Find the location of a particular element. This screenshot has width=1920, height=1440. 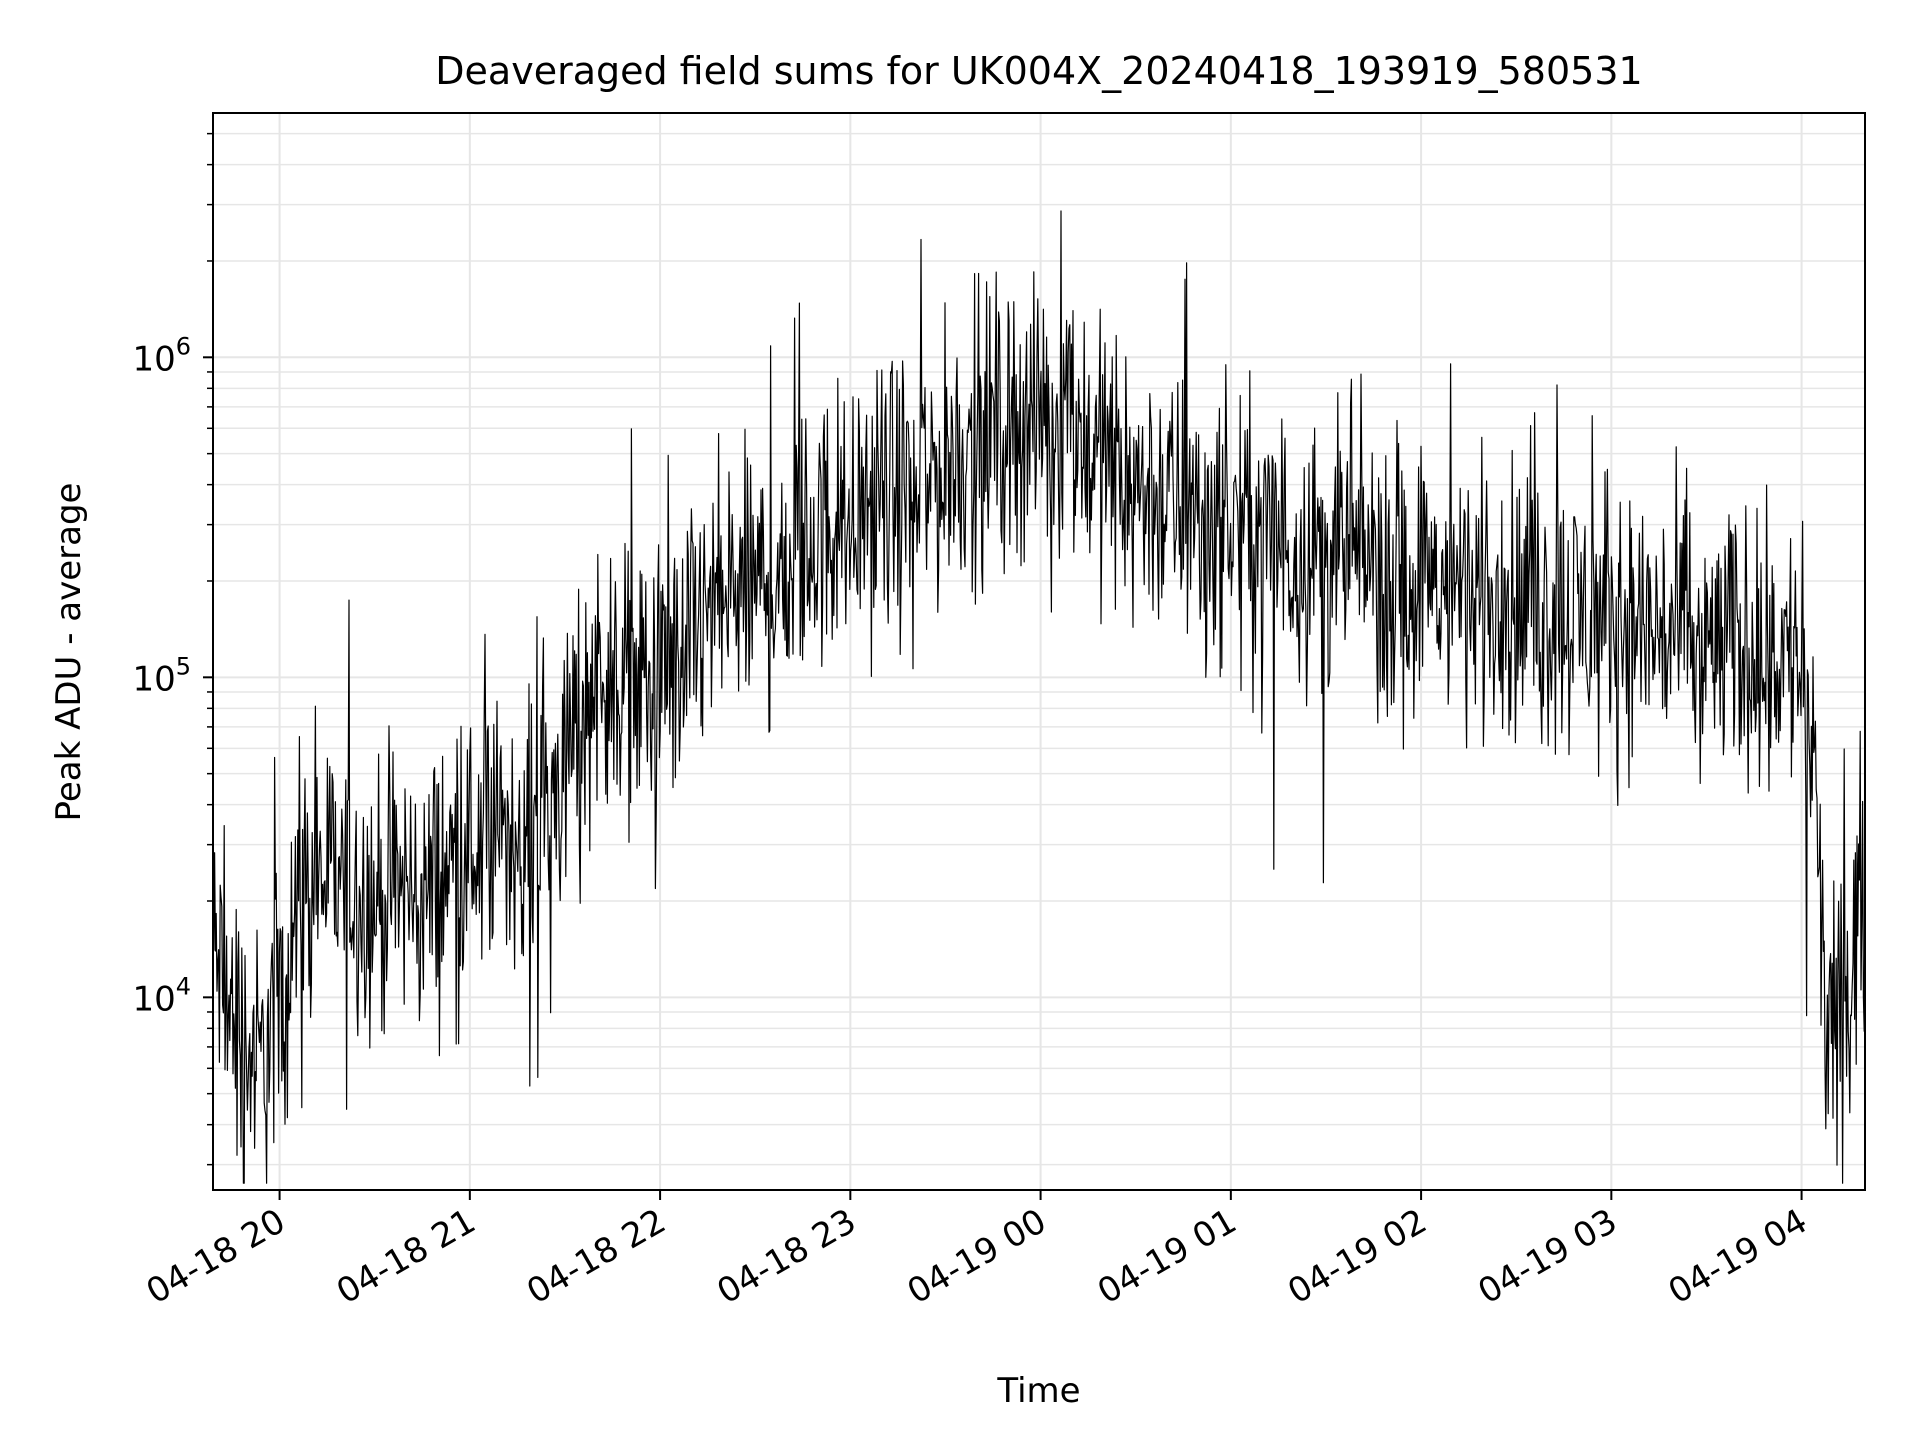

y-tick-label: 10⁴ is located at coordinates (161, 995).